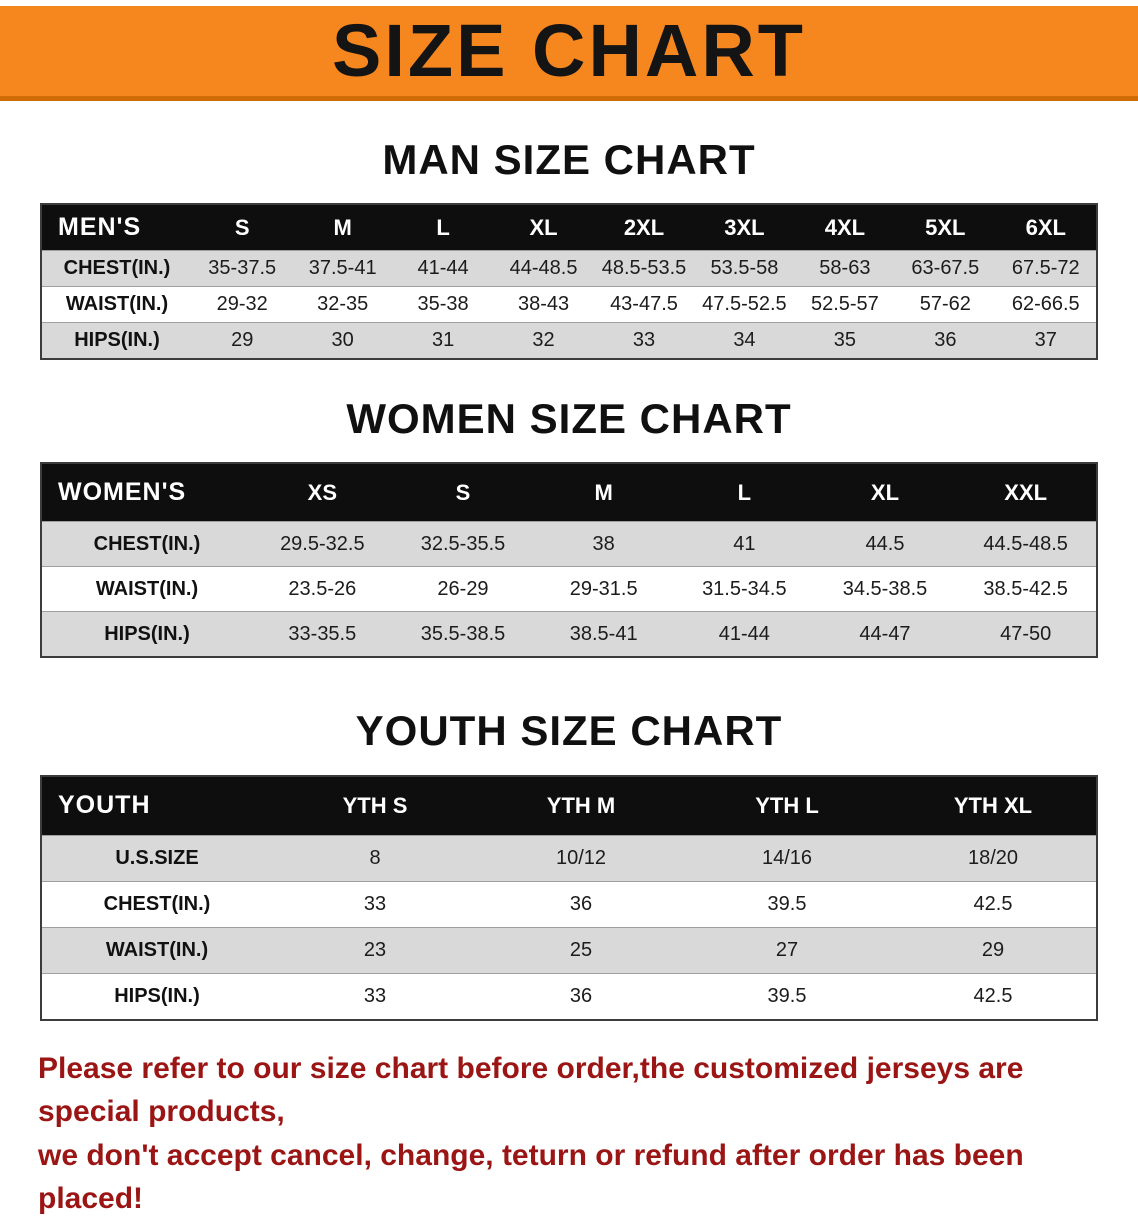 Image resolution: width=1138 pixels, height=1221 pixels. Describe the element at coordinates (543, 340) in the screenshot. I see `table-cell: 32` at that location.